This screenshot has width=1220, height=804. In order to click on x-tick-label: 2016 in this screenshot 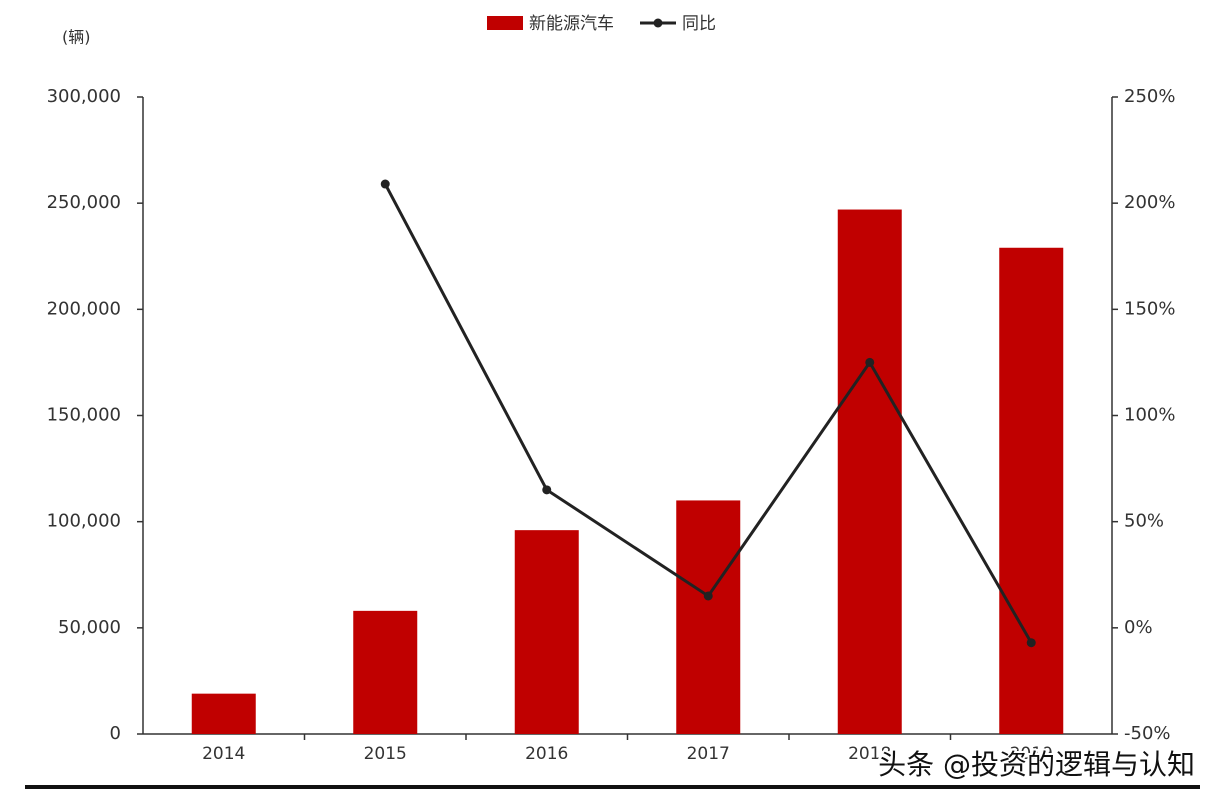, I will do `click(546, 754)`.